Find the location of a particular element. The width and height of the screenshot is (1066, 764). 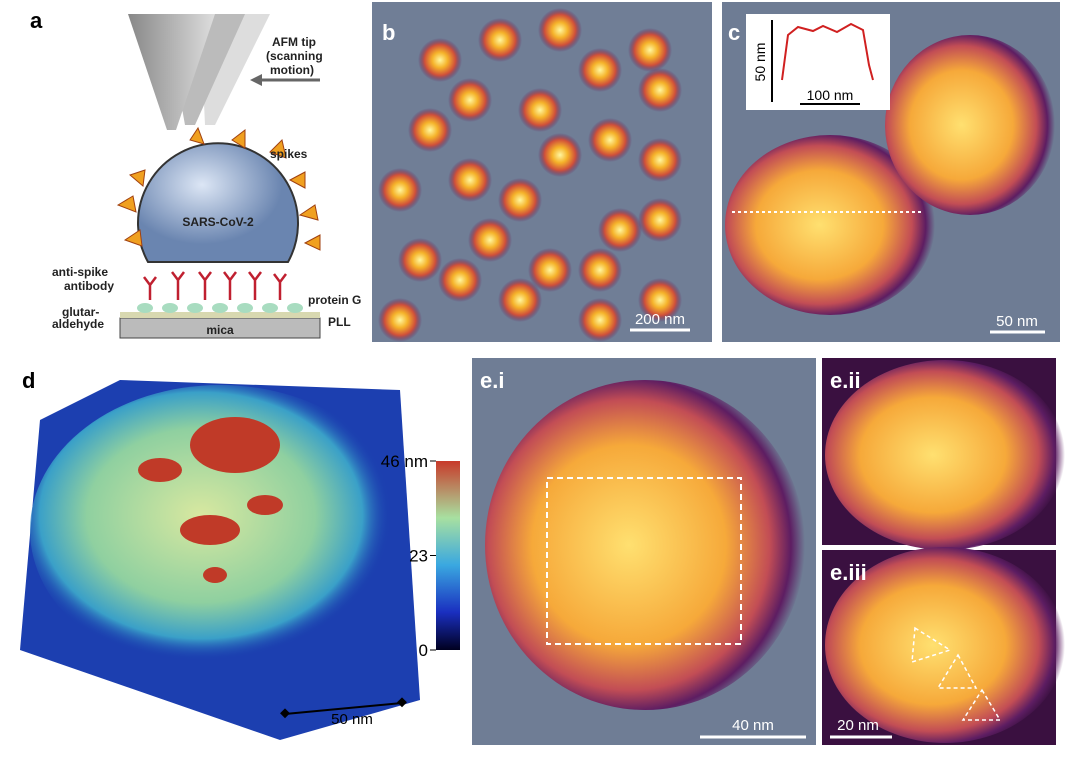

triangles is located at coordinates (956, 673).